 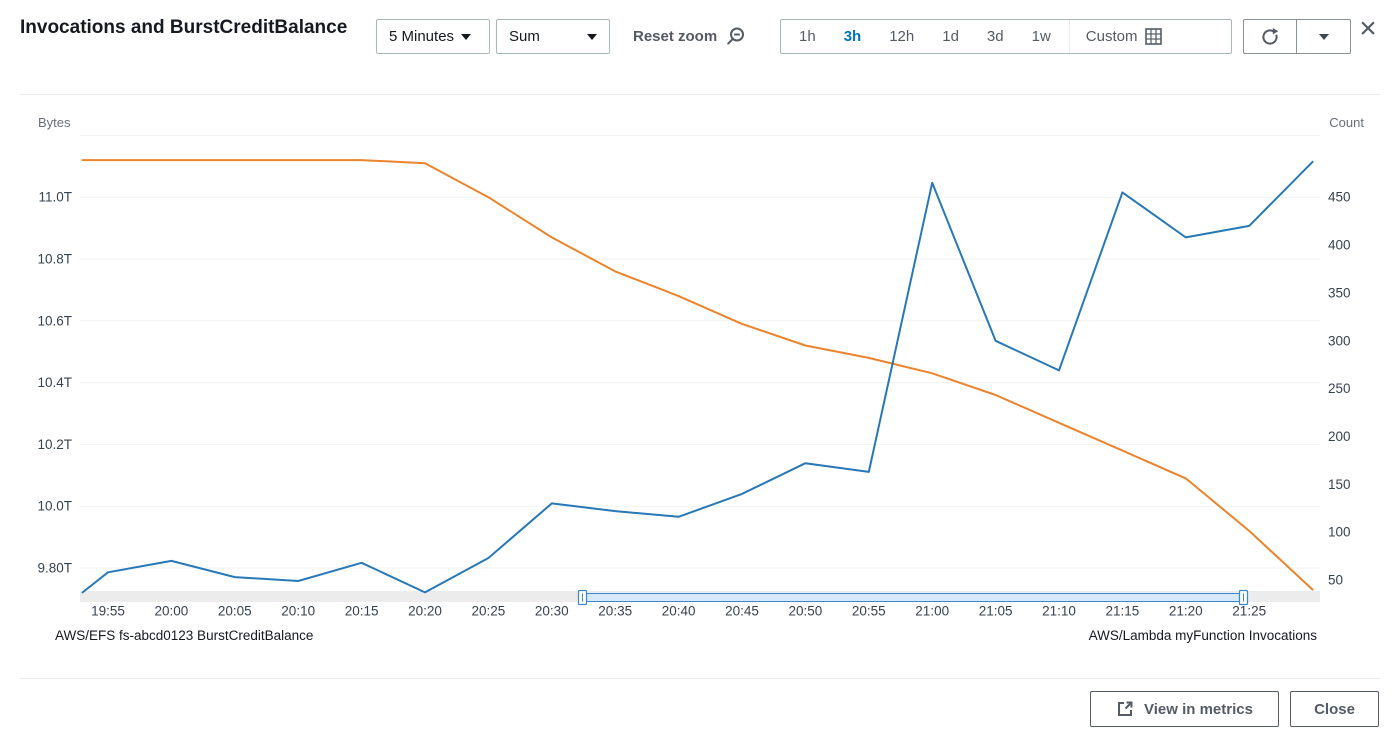 I want to click on x-axis-tick-label: 21:15, so click(x=1123, y=611).